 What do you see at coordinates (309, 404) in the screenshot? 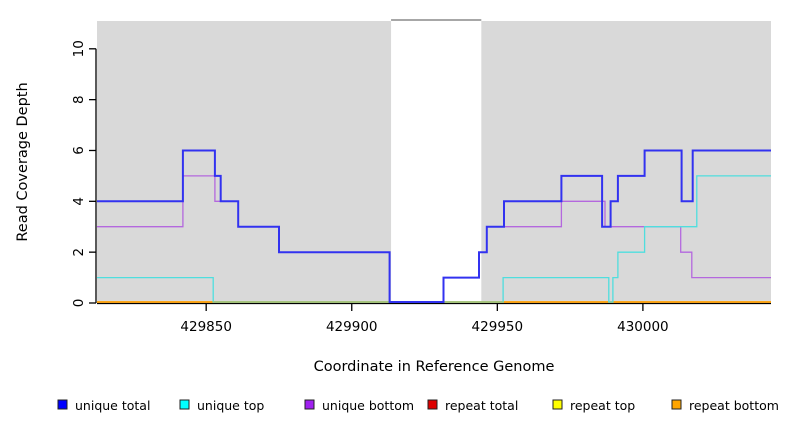
I see `legend-swatch-unique-bottom` at bounding box center [309, 404].